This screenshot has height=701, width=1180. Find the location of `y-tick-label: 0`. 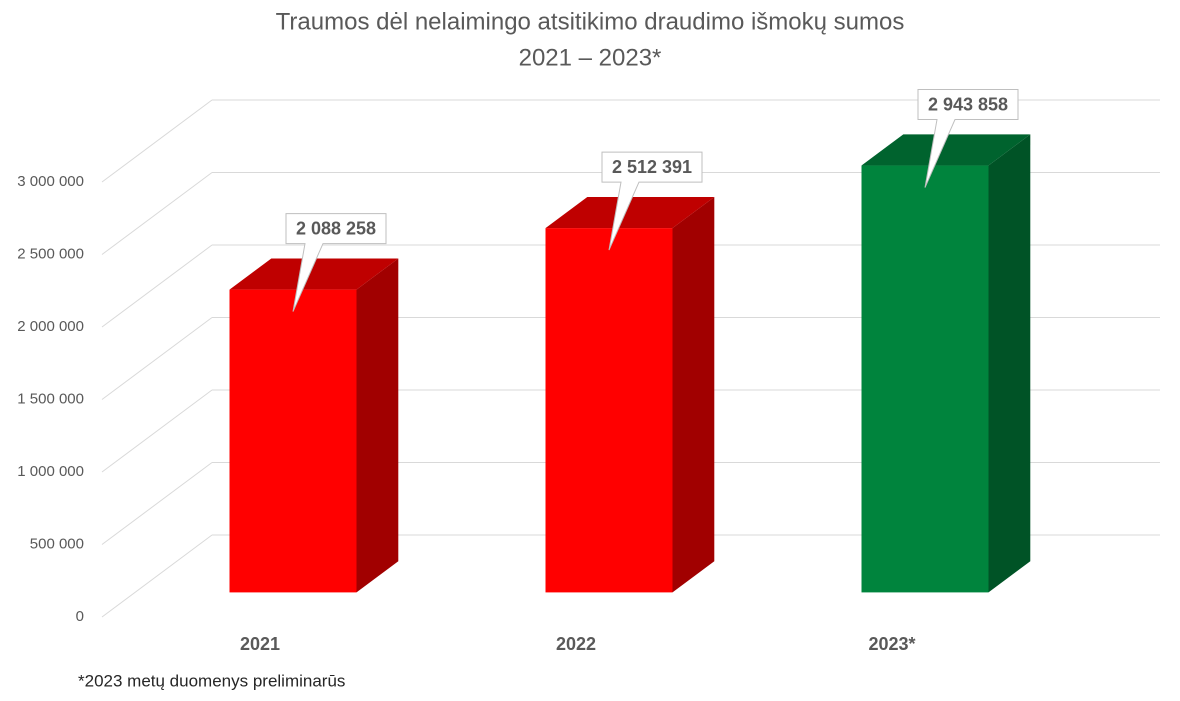

y-tick-label: 0 is located at coordinates (80, 616).